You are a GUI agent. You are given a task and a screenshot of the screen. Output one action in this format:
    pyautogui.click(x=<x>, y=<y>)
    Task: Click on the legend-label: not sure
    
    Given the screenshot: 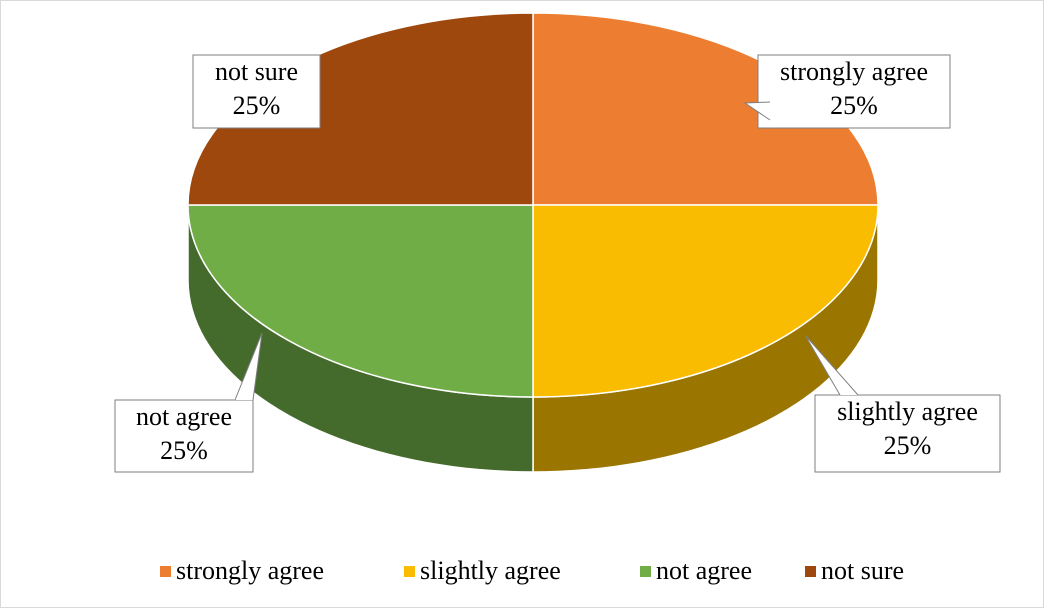 What is the action you would take?
    pyautogui.click(x=862, y=570)
    